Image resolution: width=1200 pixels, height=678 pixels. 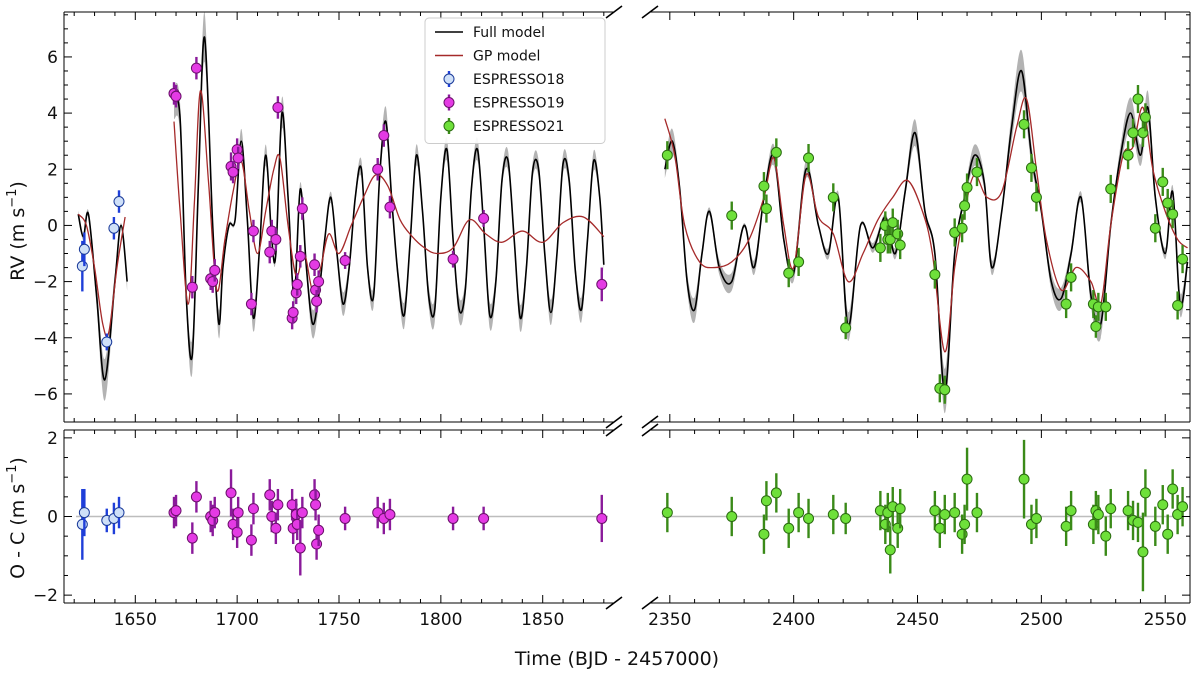 I want to click on legend-entry: Full model, so click(x=490, y=33).